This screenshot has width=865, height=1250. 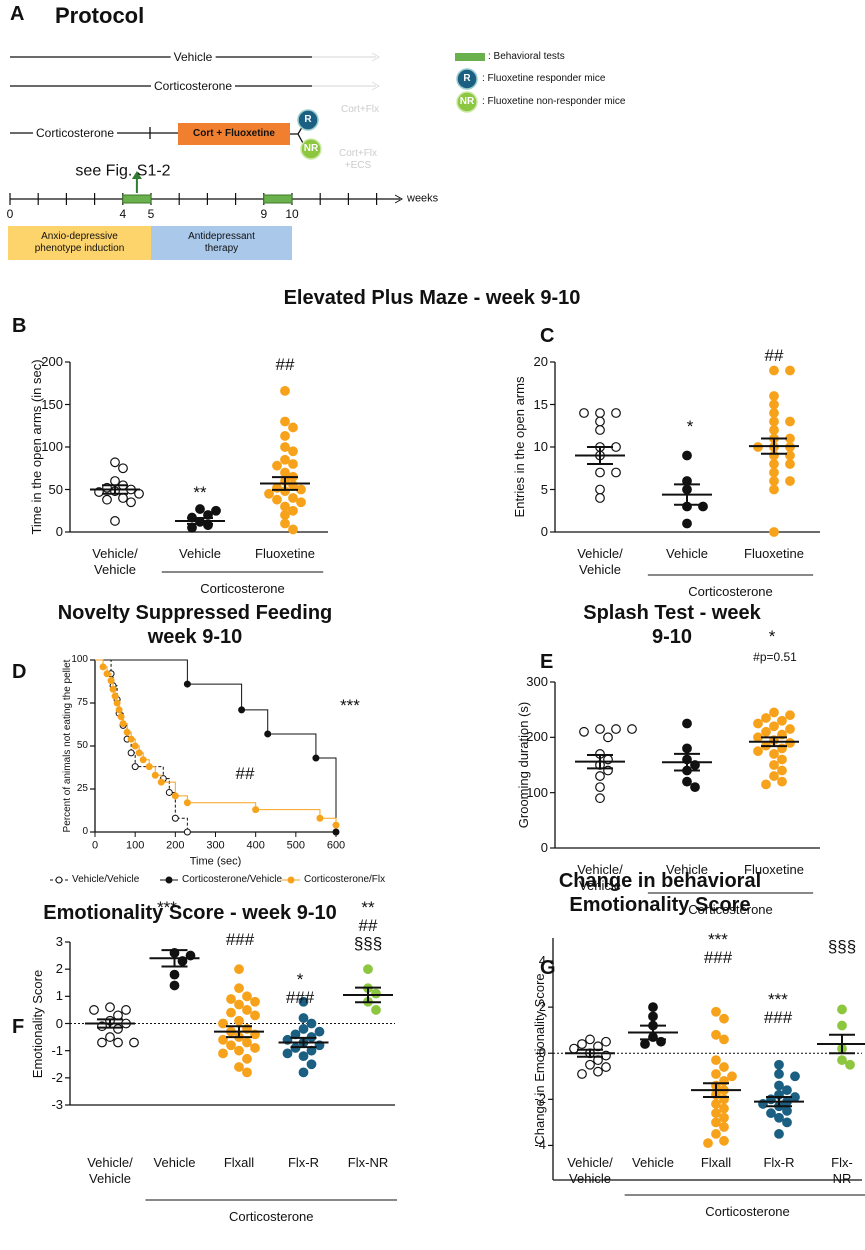 I want to click on x-tick-label: Vehicle/ Vehicle, so click(x=600, y=877).